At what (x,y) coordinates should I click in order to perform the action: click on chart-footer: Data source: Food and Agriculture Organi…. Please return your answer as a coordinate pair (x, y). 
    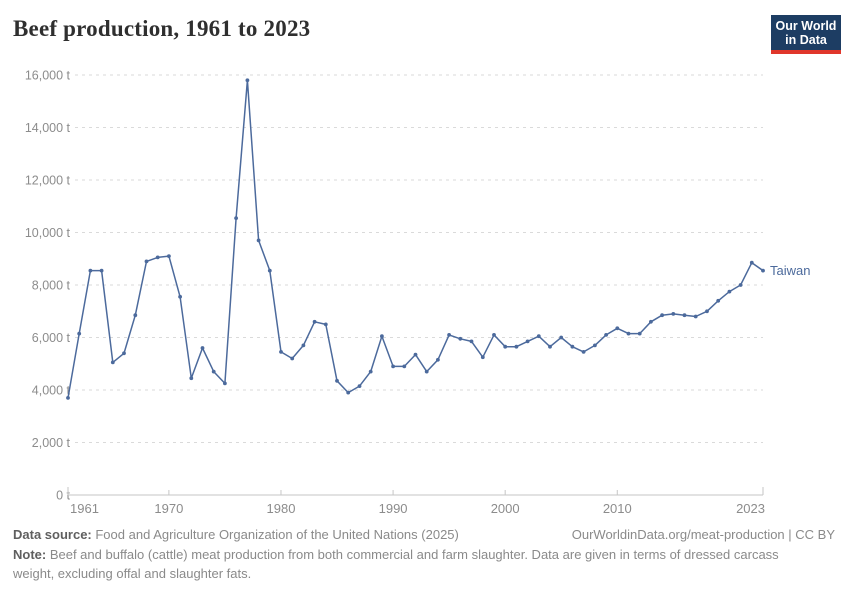
    Looking at the image, I should click on (424, 554).